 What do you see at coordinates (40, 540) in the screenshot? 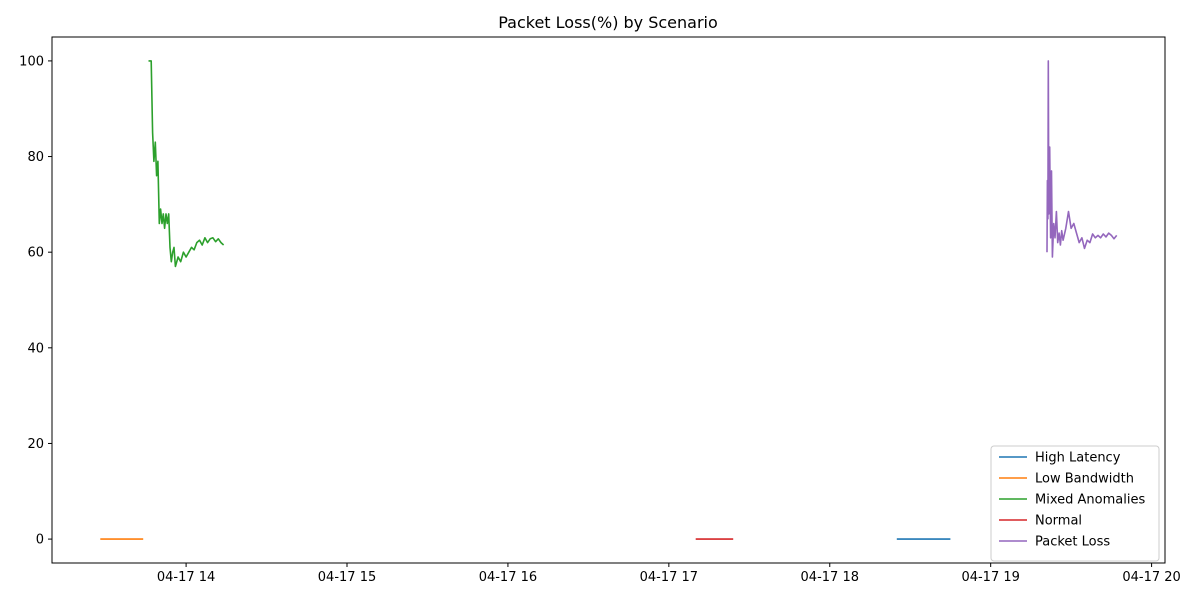
I see `y-tick-label: 0` at bounding box center [40, 540].